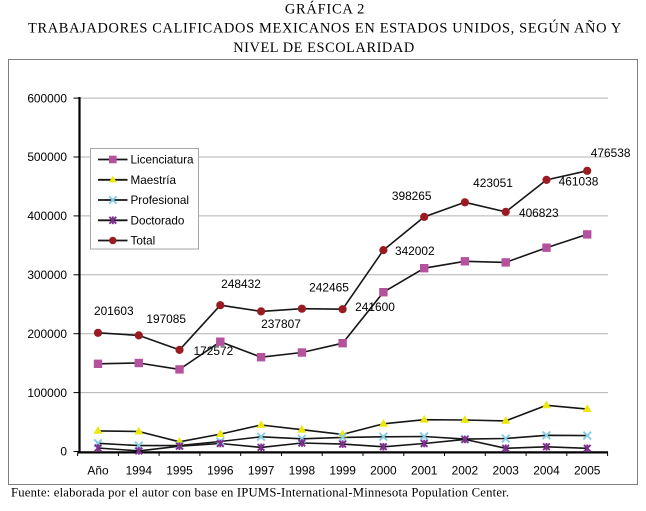 Image resolution: width=646 pixels, height=511 pixels. Describe the element at coordinates (412, 196) in the screenshot. I see `svg-text: 398265` at that location.